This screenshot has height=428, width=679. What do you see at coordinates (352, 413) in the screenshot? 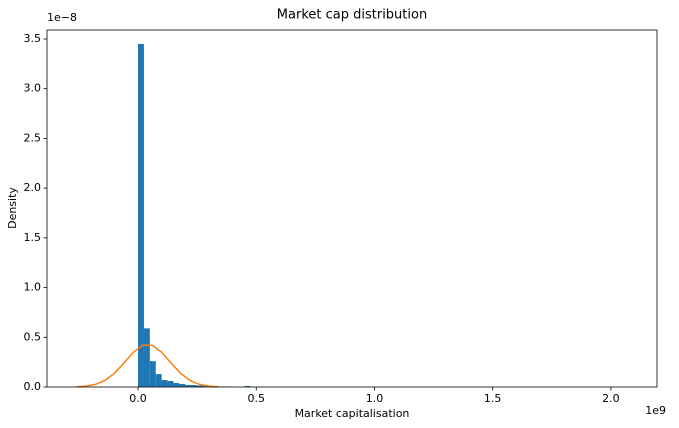
I see `x-axis-label: Market capitalisation` at bounding box center [352, 413].